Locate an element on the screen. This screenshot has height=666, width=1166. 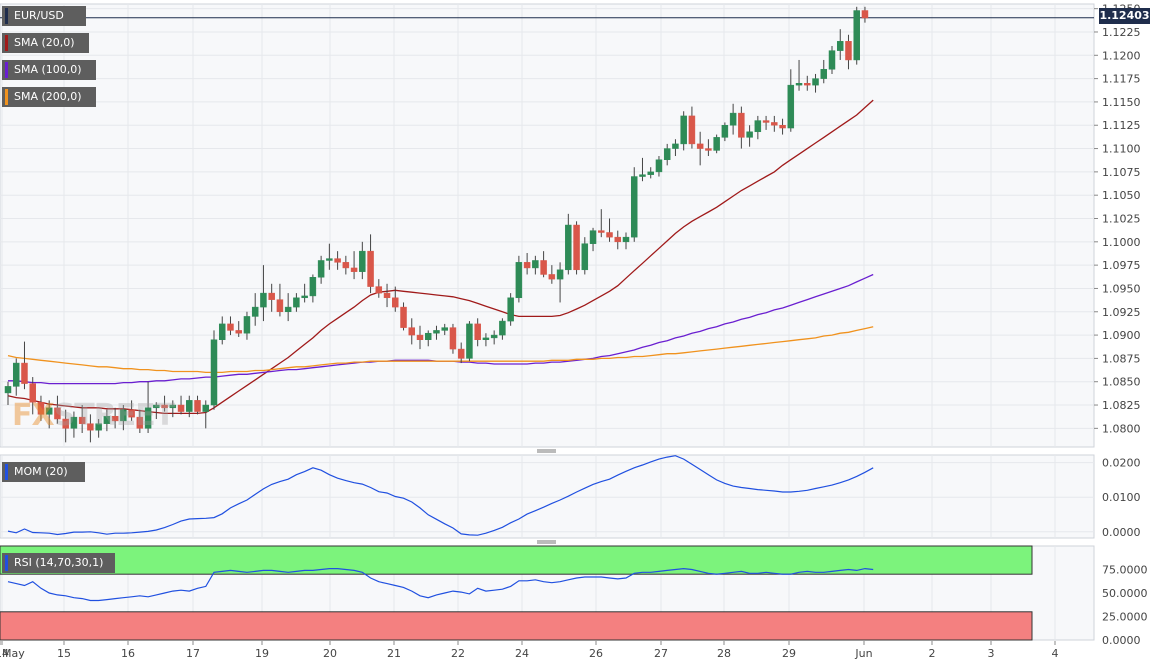
y-tick-label: 1.1025 is located at coordinates (1121, 219).